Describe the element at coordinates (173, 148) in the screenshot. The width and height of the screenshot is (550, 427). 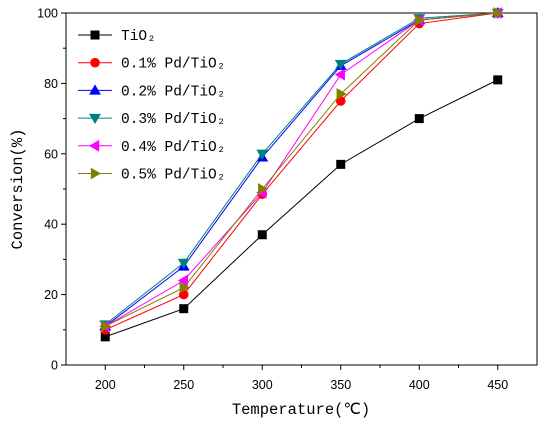
I see `legend-label: 0.4% Pd/TiO₂` at that location.